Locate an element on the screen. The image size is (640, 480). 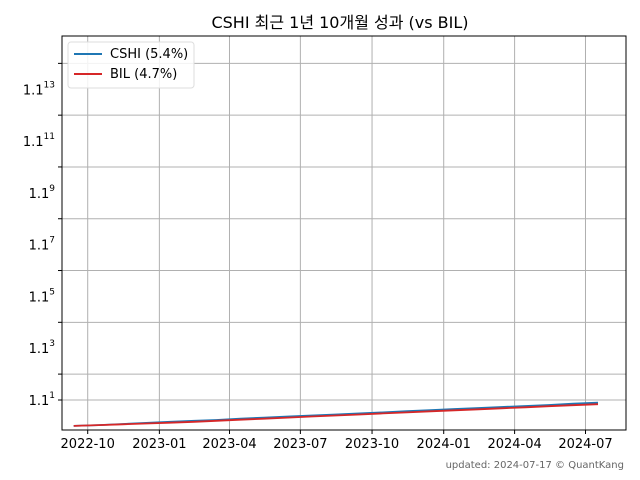
y-tick-exponent: 7 is located at coordinates (52, 241).